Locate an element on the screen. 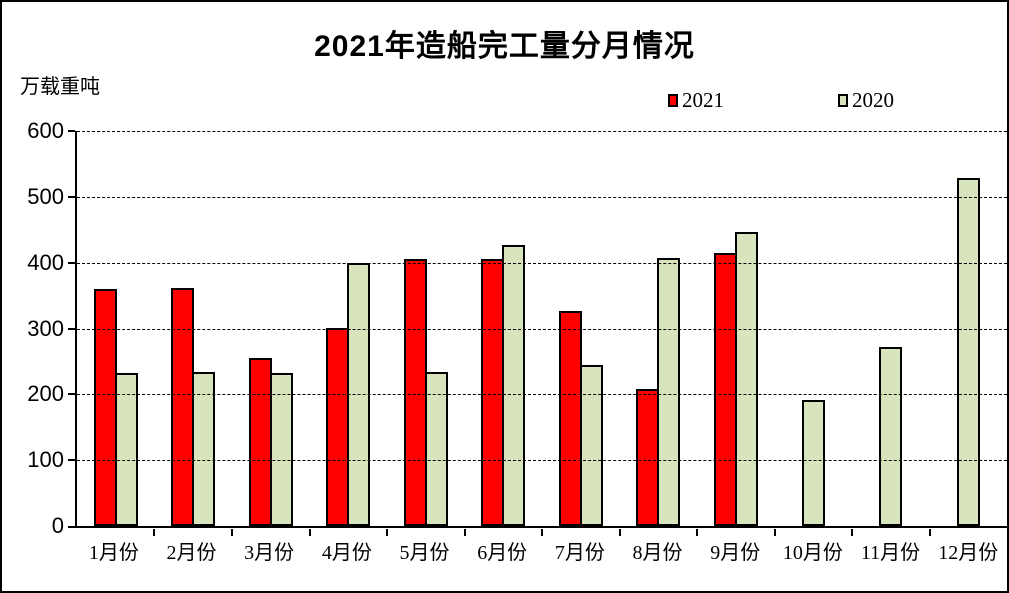 This screenshot has width=1009, height=593. bar-2020-5月份 is located at coordinates (436, 448).